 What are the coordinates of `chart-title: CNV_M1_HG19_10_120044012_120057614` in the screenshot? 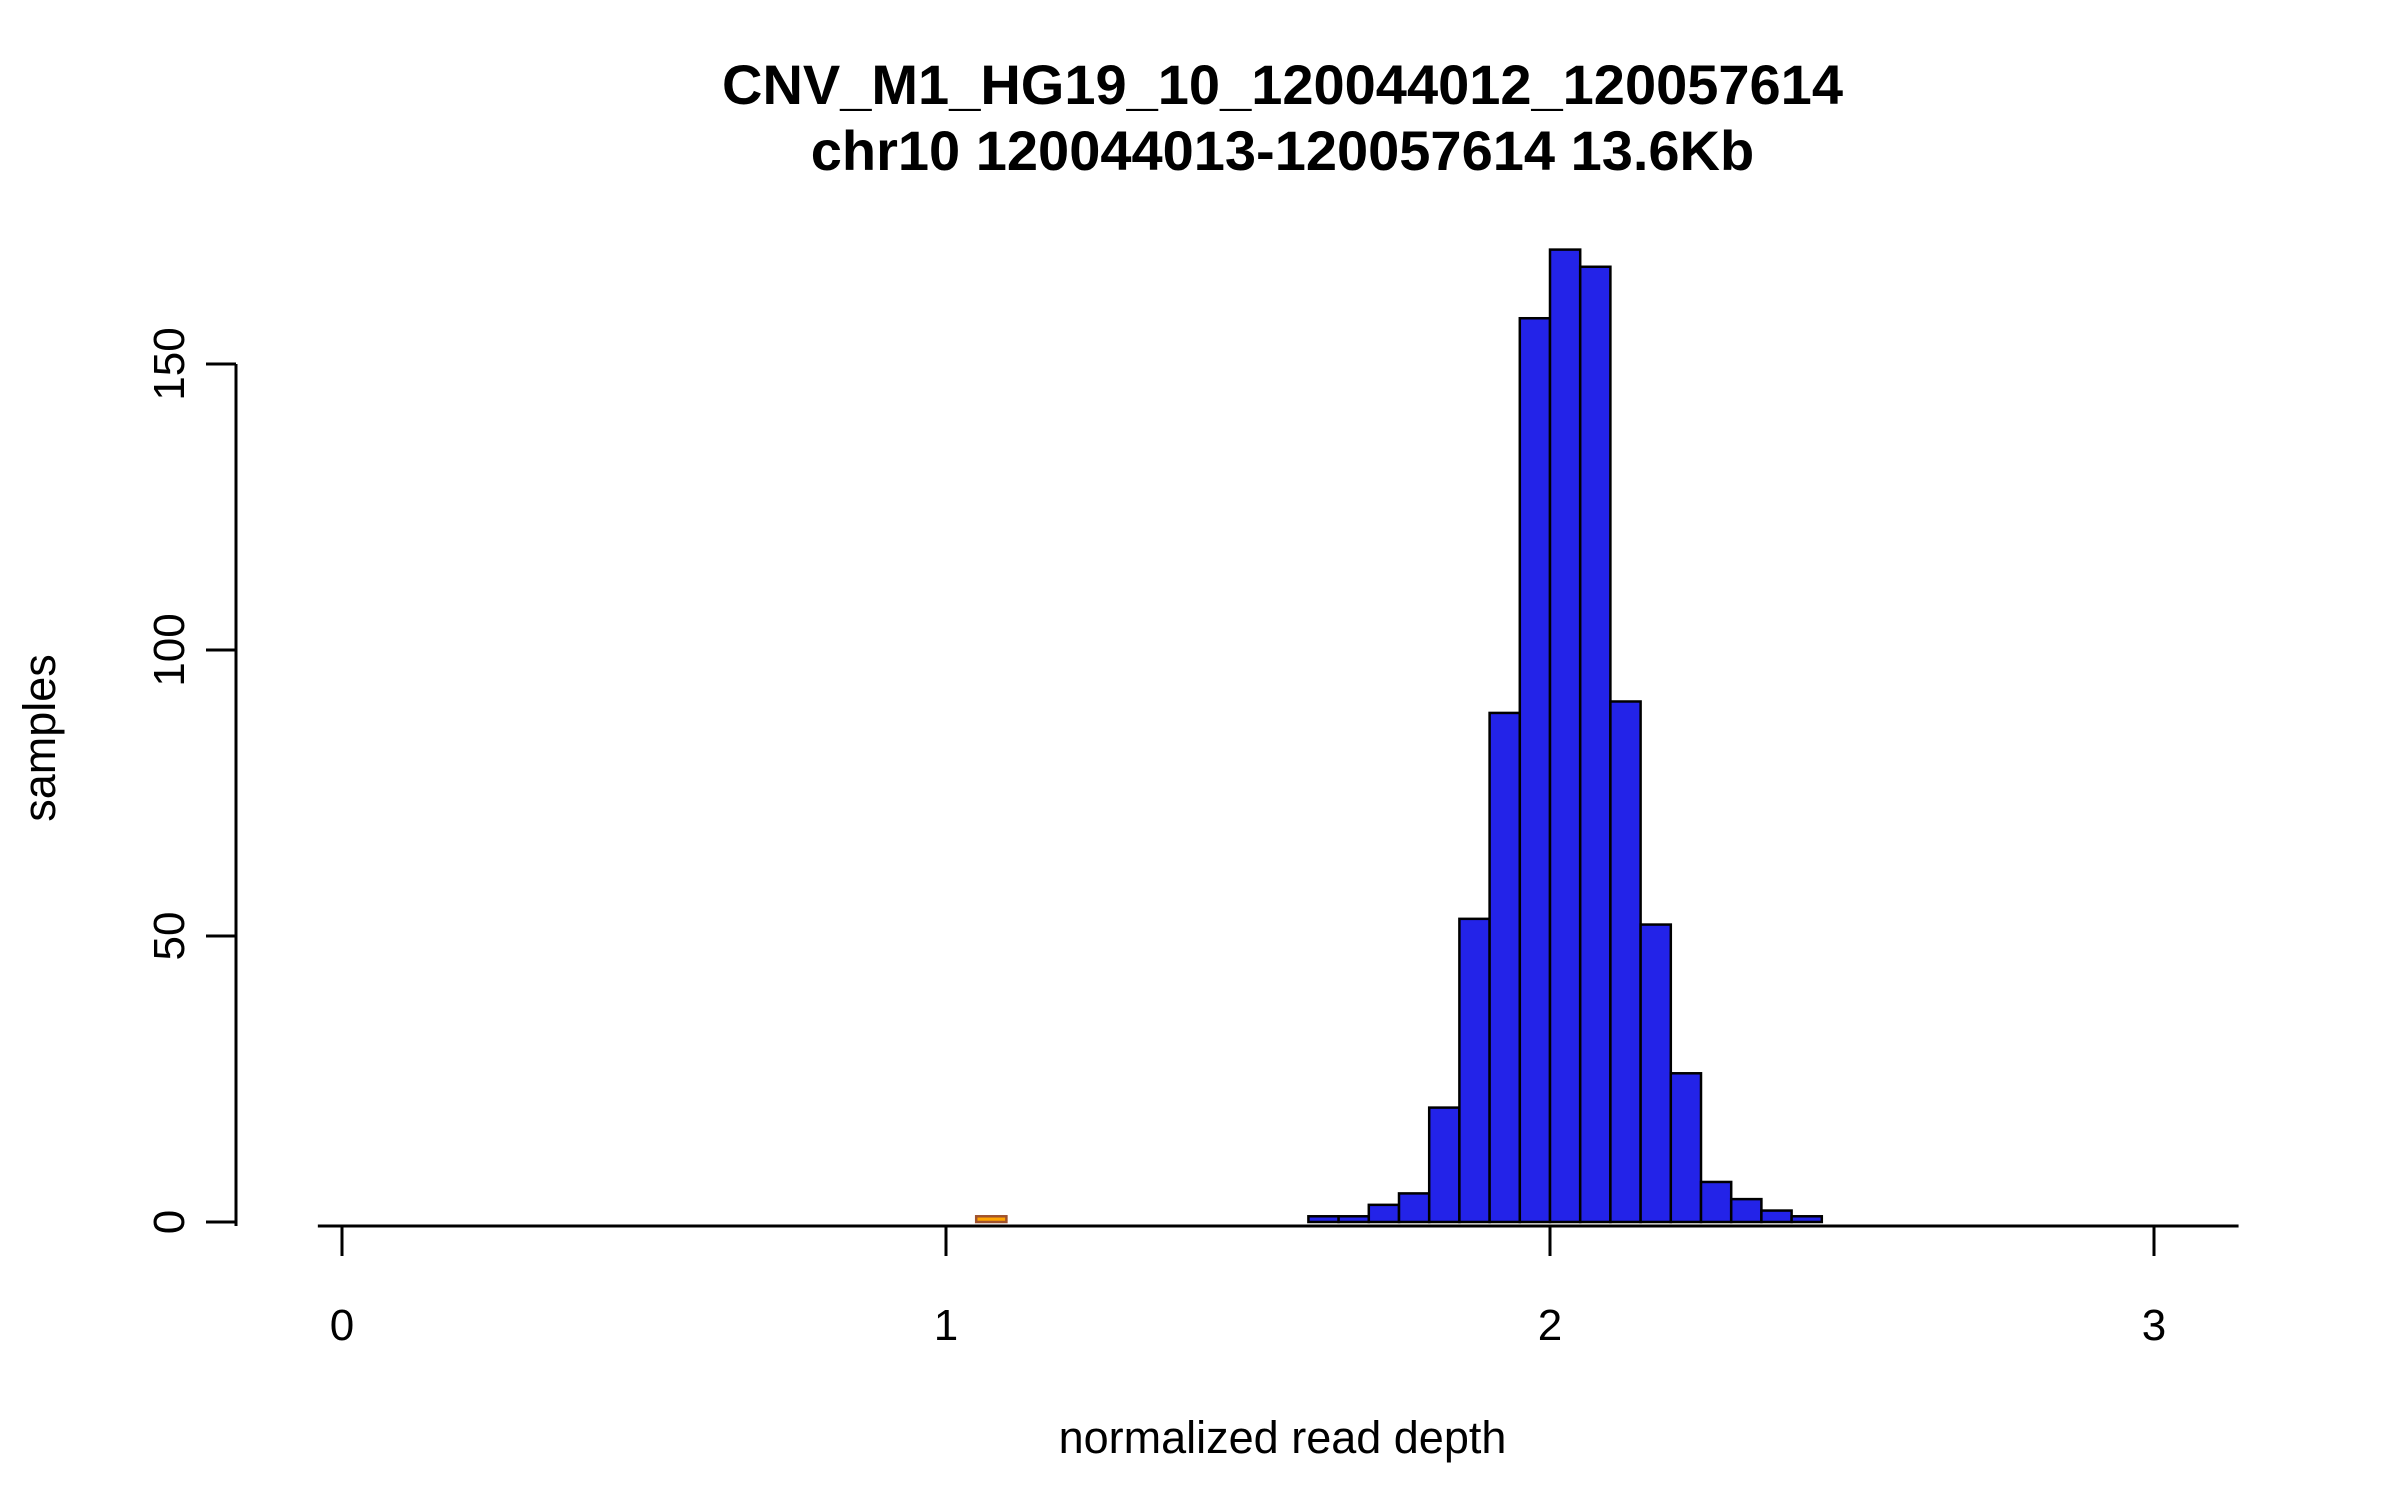 It's located at (1282, 84).